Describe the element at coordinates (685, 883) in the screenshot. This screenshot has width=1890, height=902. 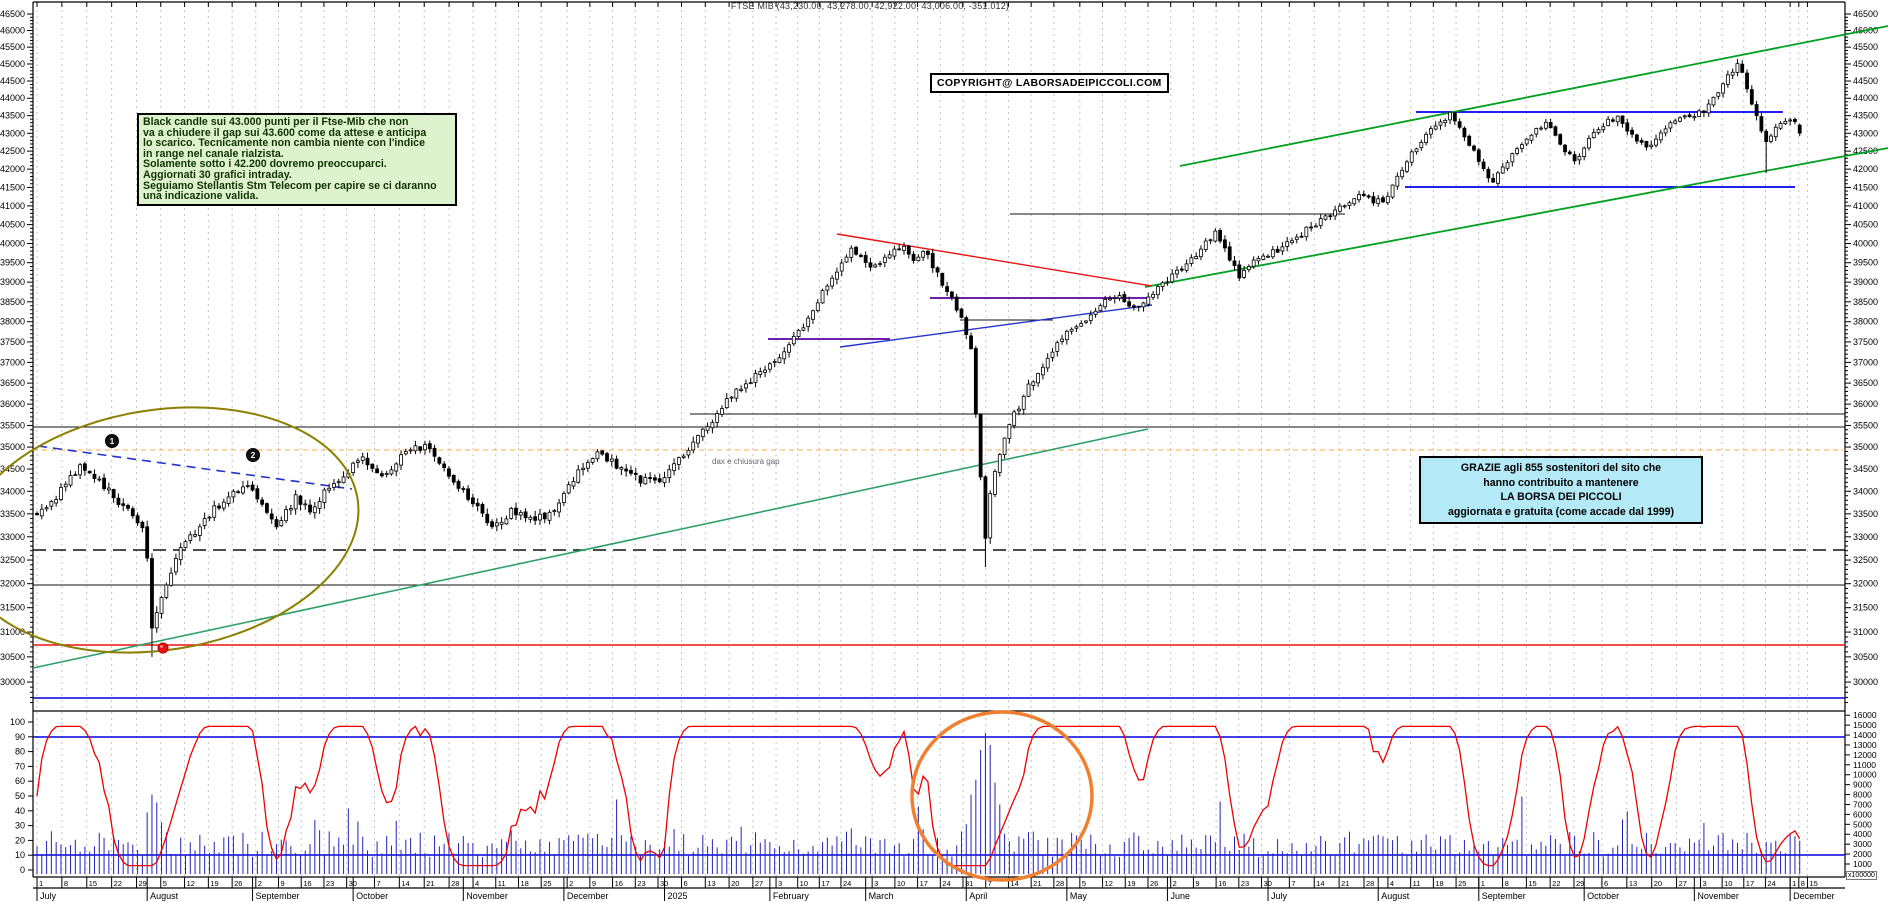
I see `svg-text: 6` at that location.